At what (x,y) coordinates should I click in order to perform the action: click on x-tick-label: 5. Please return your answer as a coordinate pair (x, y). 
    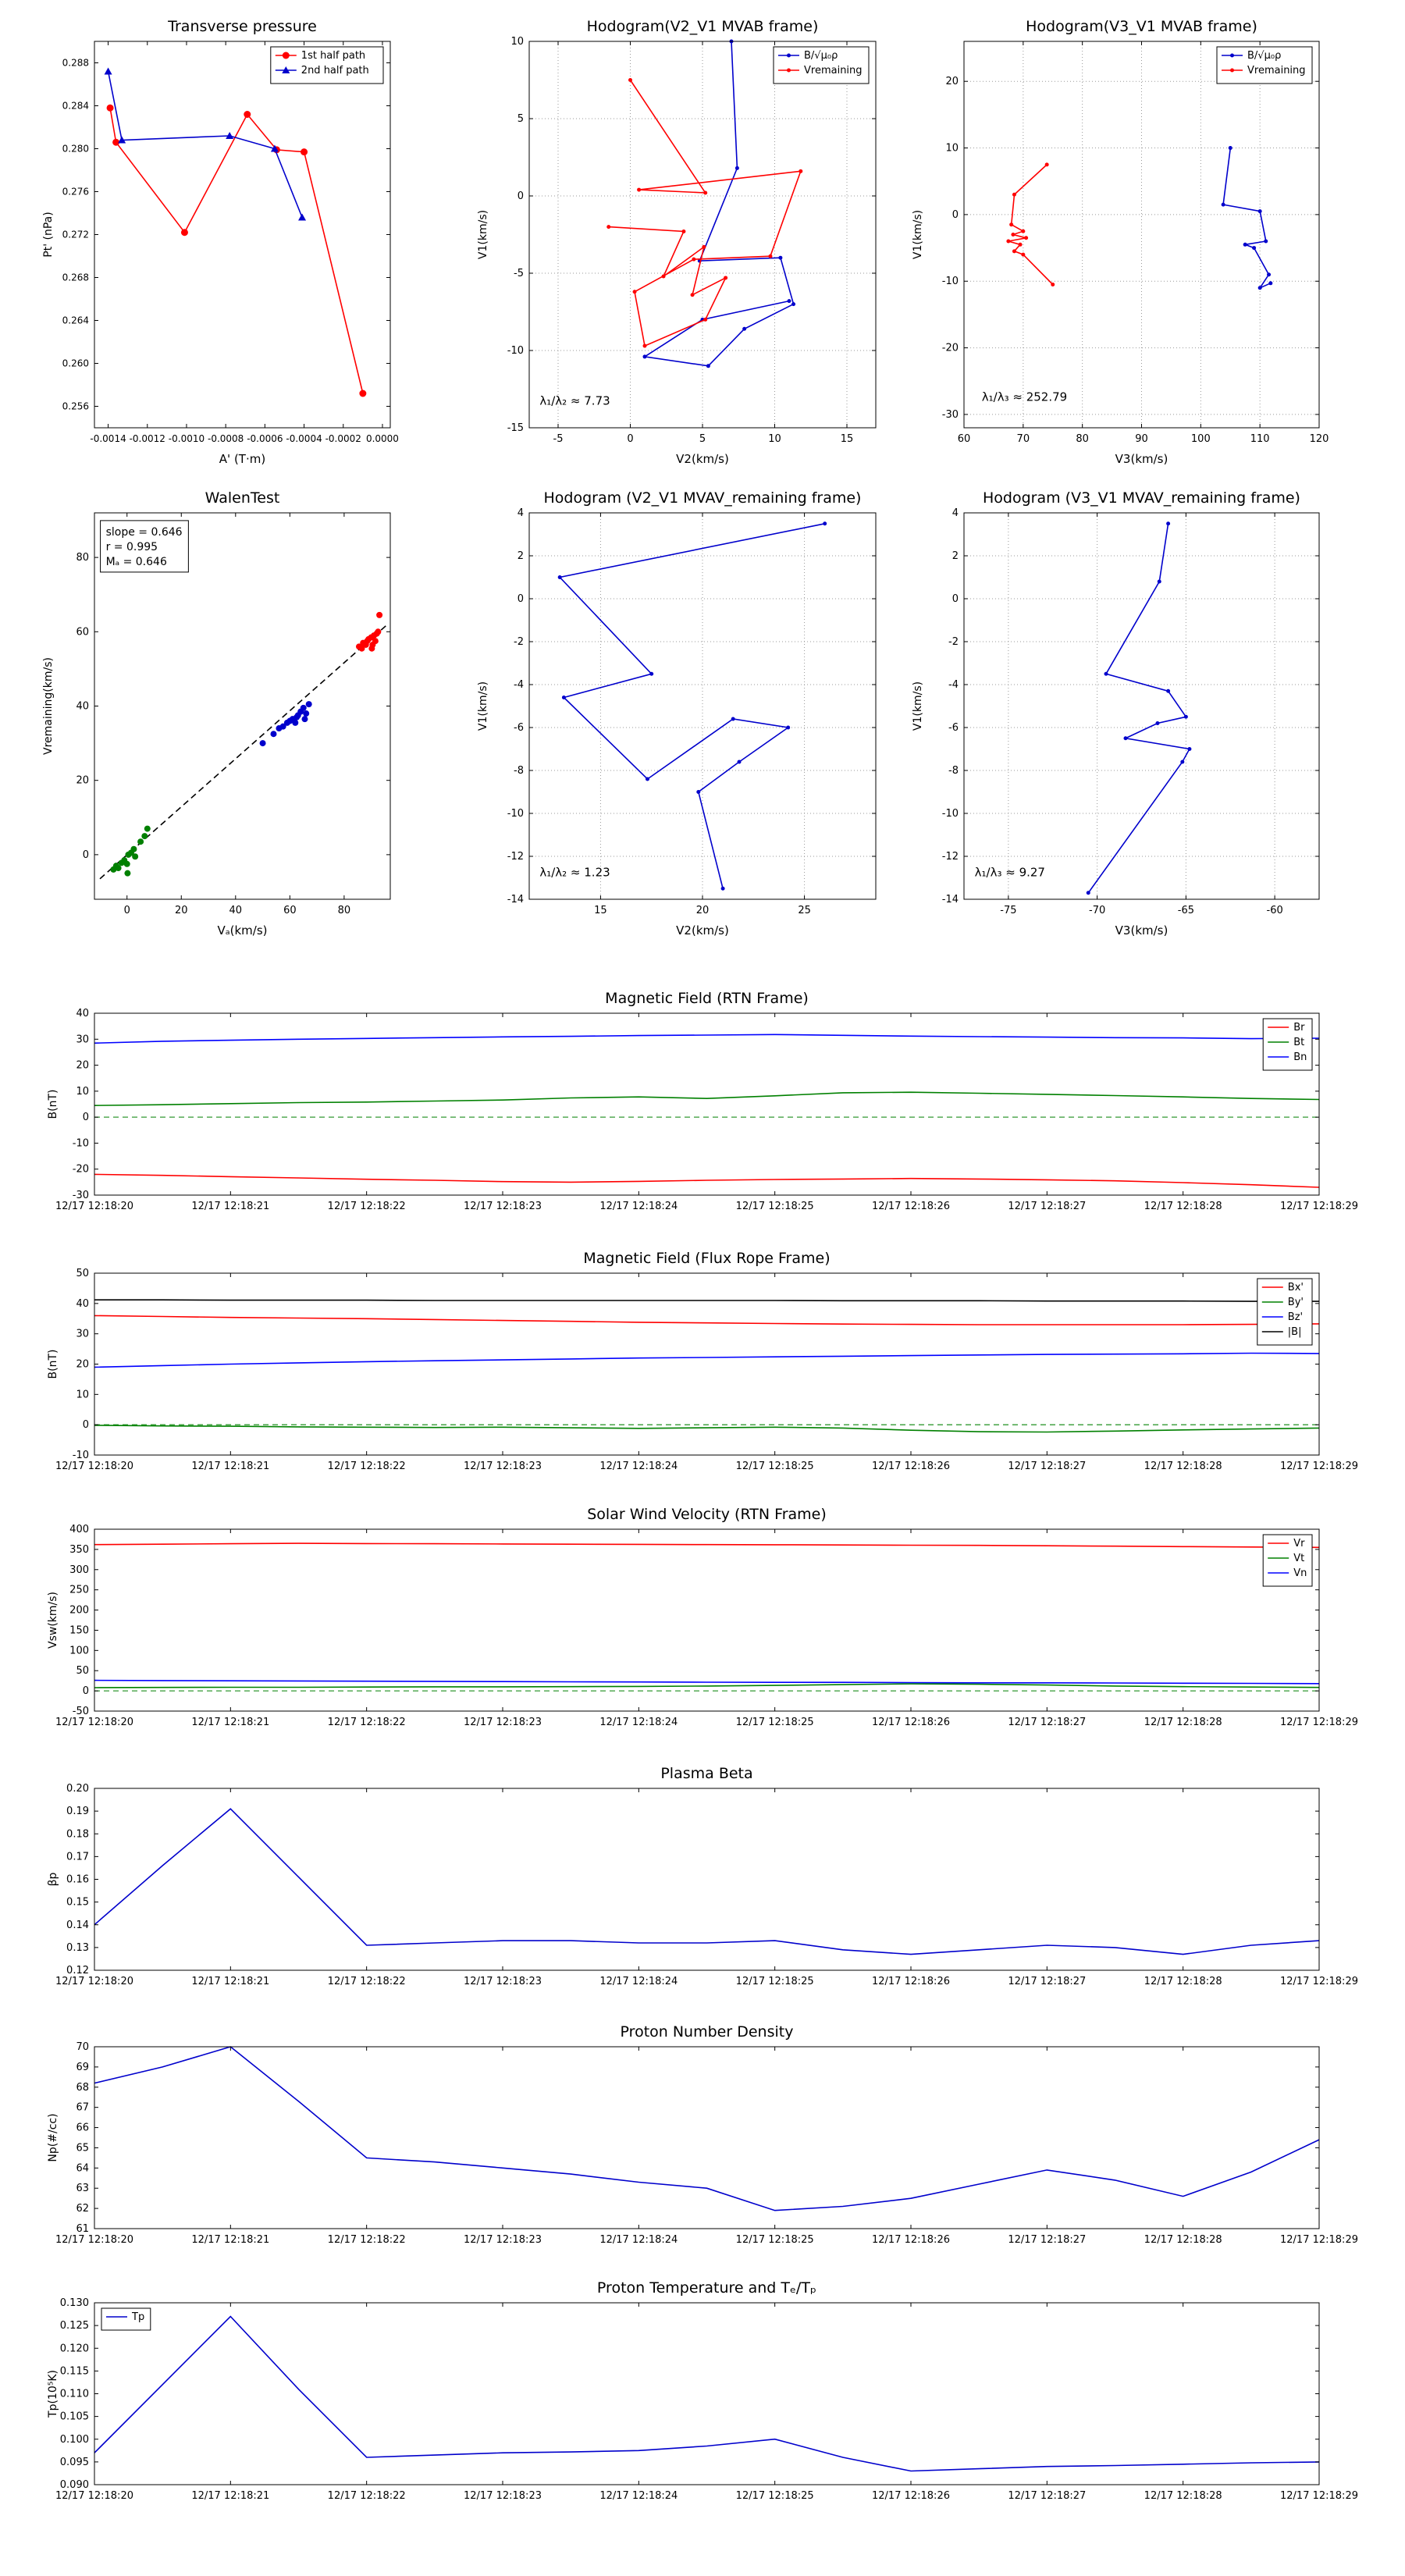
    Looking at the image, I should click on (703, 439).